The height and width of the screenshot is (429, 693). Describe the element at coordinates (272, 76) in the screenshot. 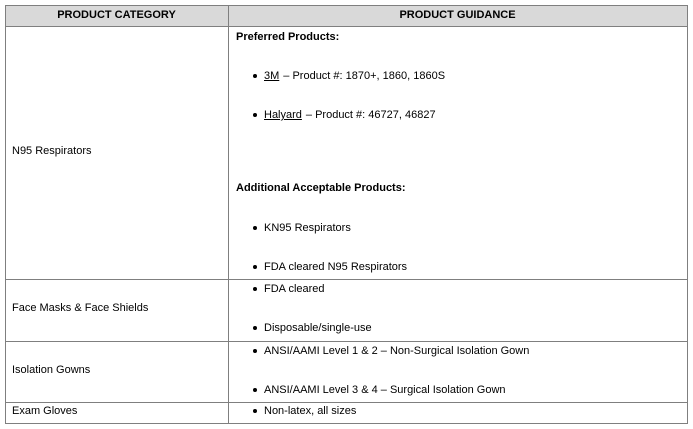

I see `brand-link: 3M` at that location.